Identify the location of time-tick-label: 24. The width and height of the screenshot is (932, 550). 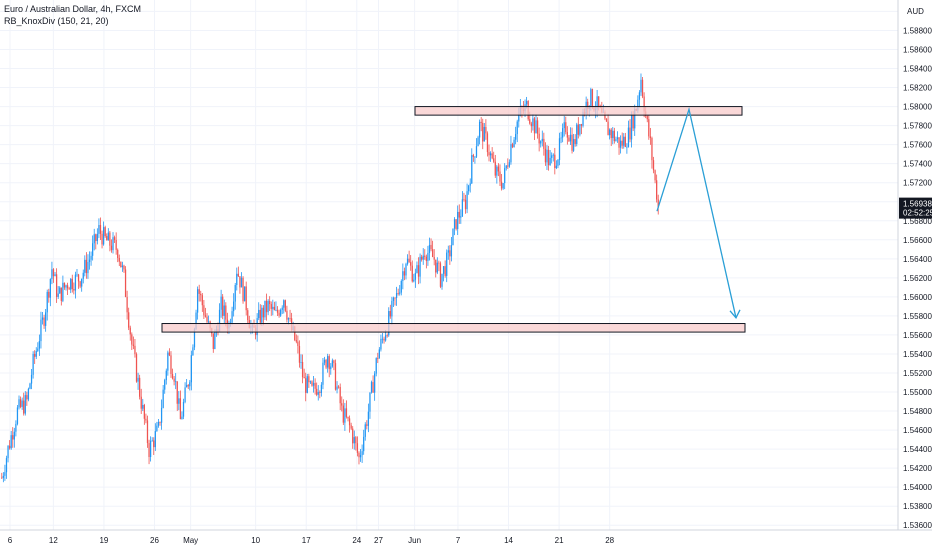
(356, 540).